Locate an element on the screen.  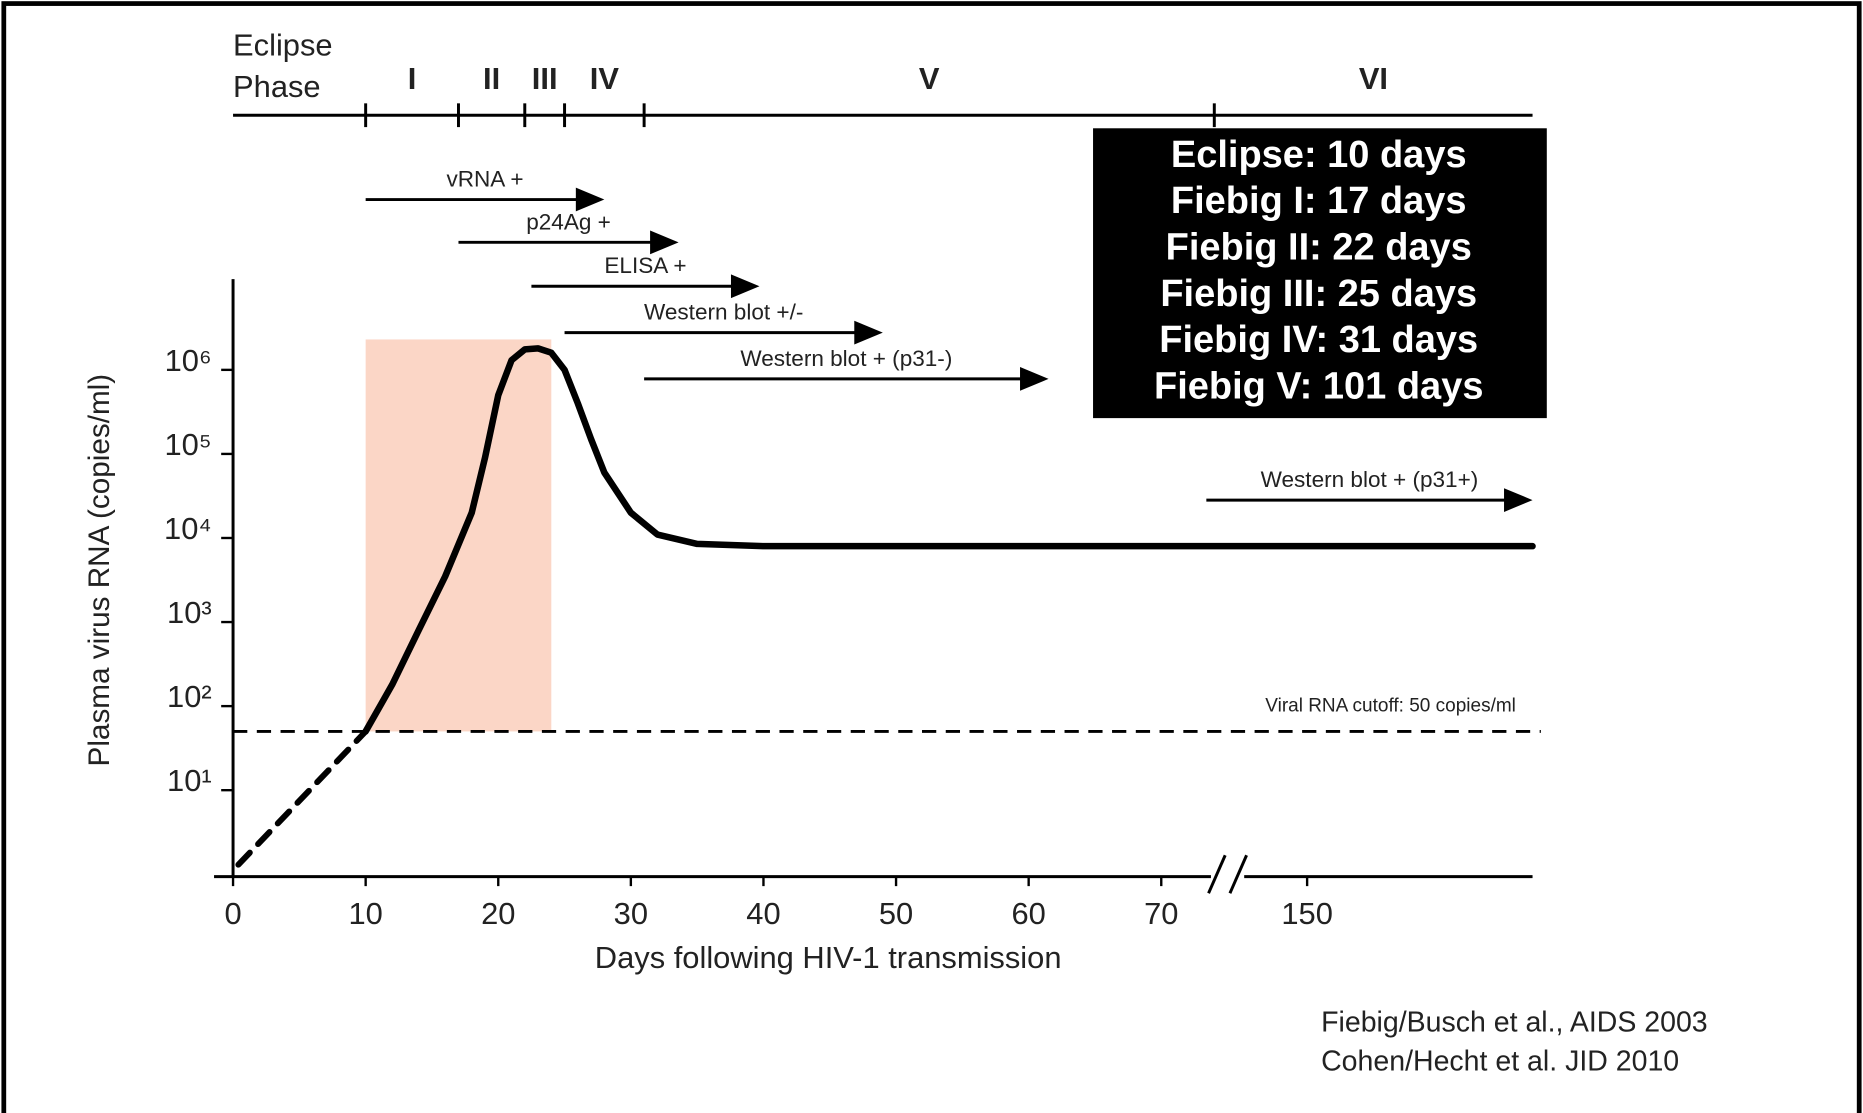
phase-label: V is located at coordinates (929, 78).